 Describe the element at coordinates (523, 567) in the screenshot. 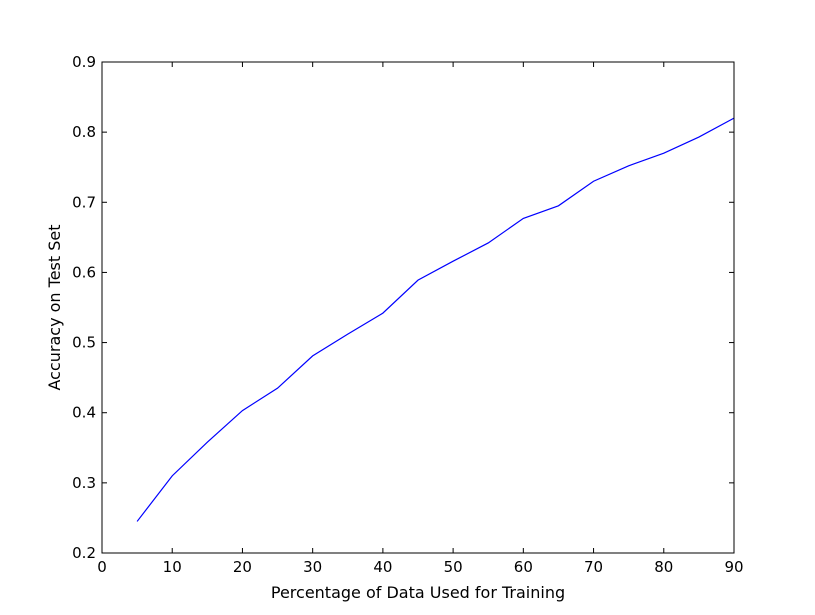

I see `x-tick-label: 60` at that location.